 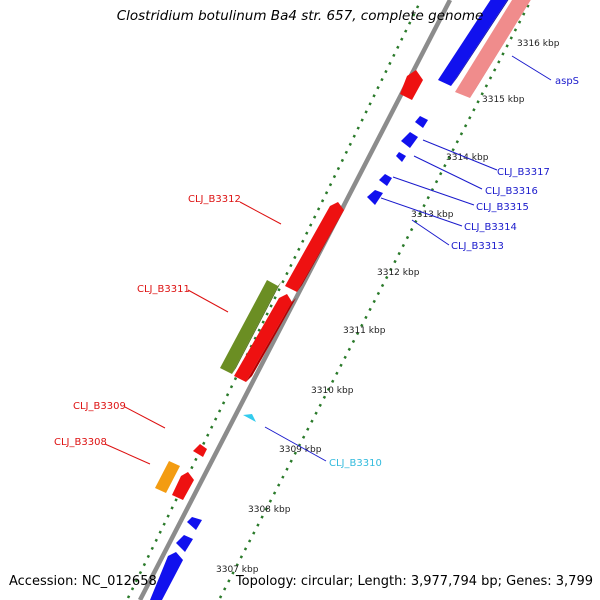 What do you see at coordinates (490, 227) in the screenshot?
I see `gene-label-CLJ_B3314: CLJ_B3314` at bounding box center [490, 227].